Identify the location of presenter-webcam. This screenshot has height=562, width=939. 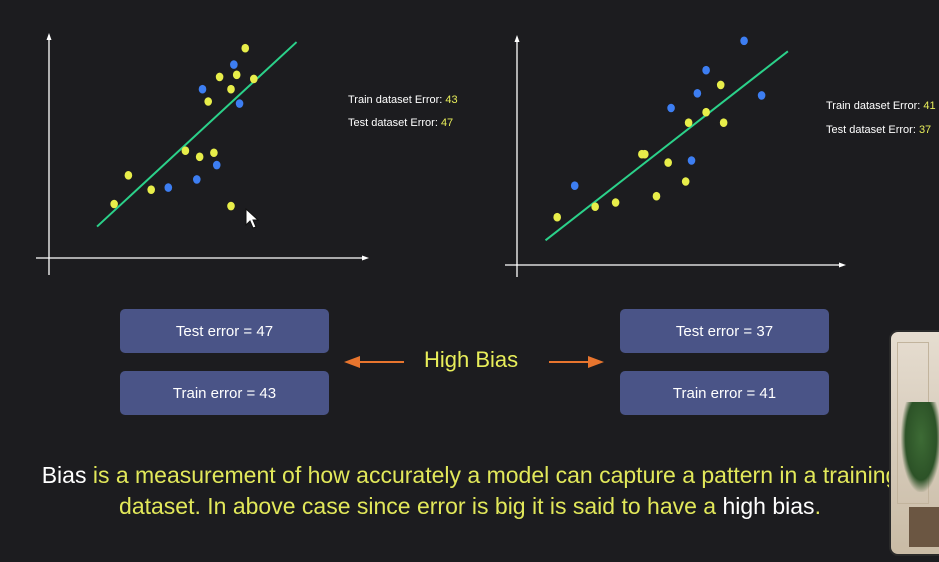
(914, 443).